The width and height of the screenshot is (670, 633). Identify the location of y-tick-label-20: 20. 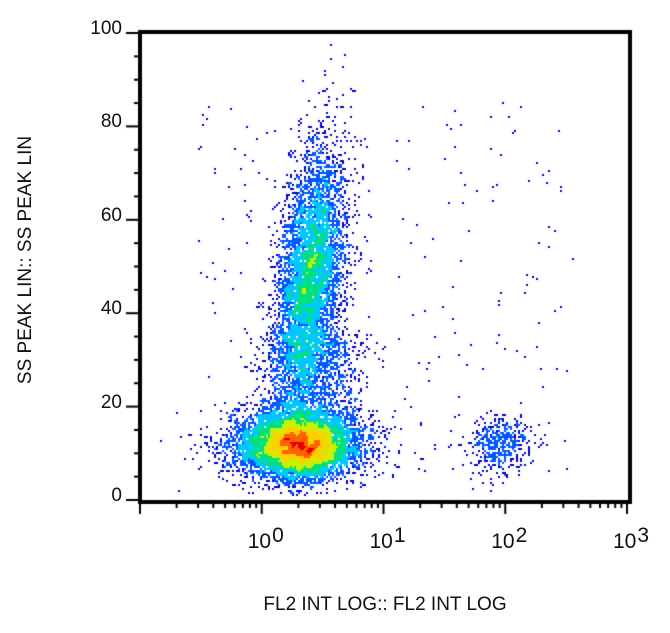
(111, 402).